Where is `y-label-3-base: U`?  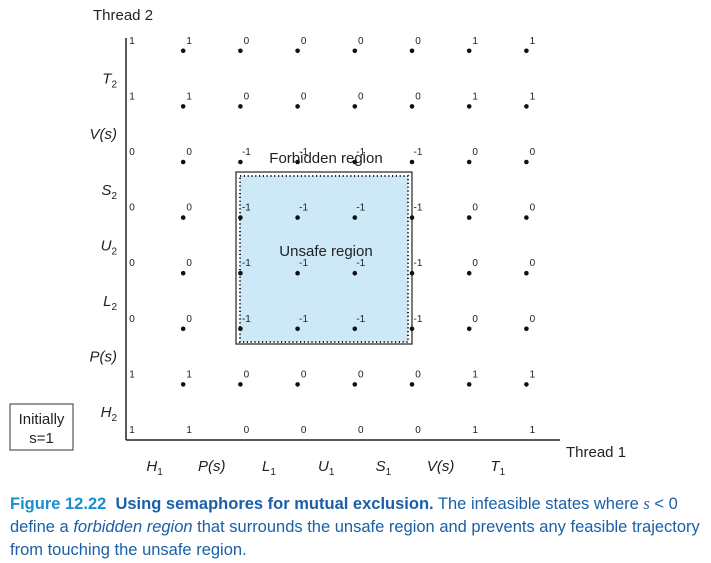
y-label-3-base: U is located at coordinates (106, 245).